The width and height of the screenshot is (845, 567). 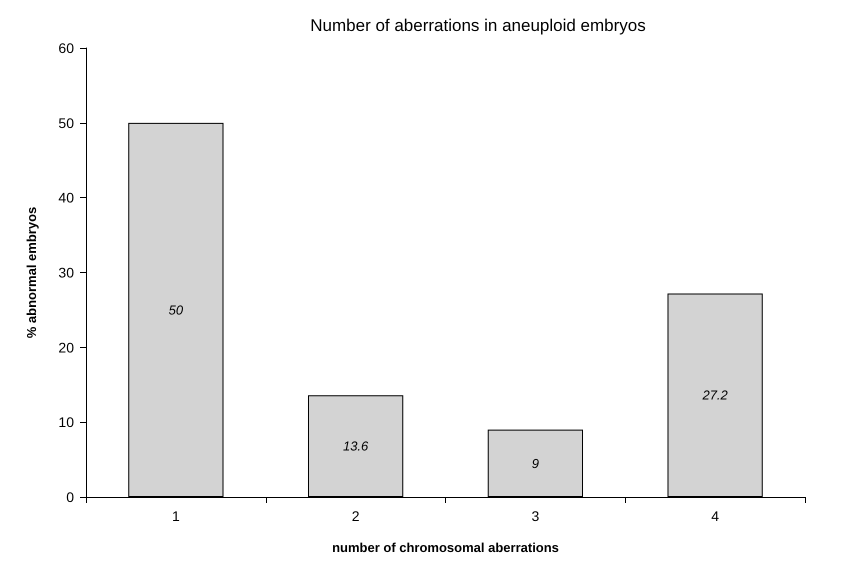 What do you see at coordinates (356, 446) in the screenshot?
I see `data-label: 13.6` at bounding box center [356, 446].